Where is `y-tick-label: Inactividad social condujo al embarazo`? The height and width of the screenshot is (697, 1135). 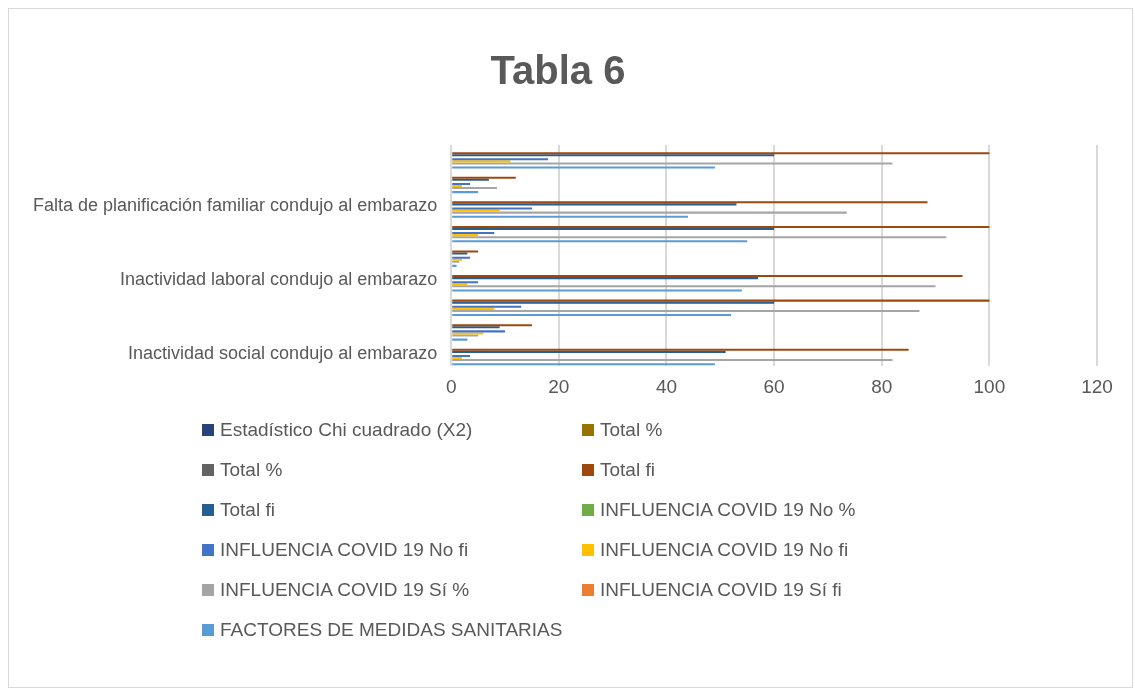 y-tick-label: Inactividad social condujo al embarazo is located at coordinates (283, 352).